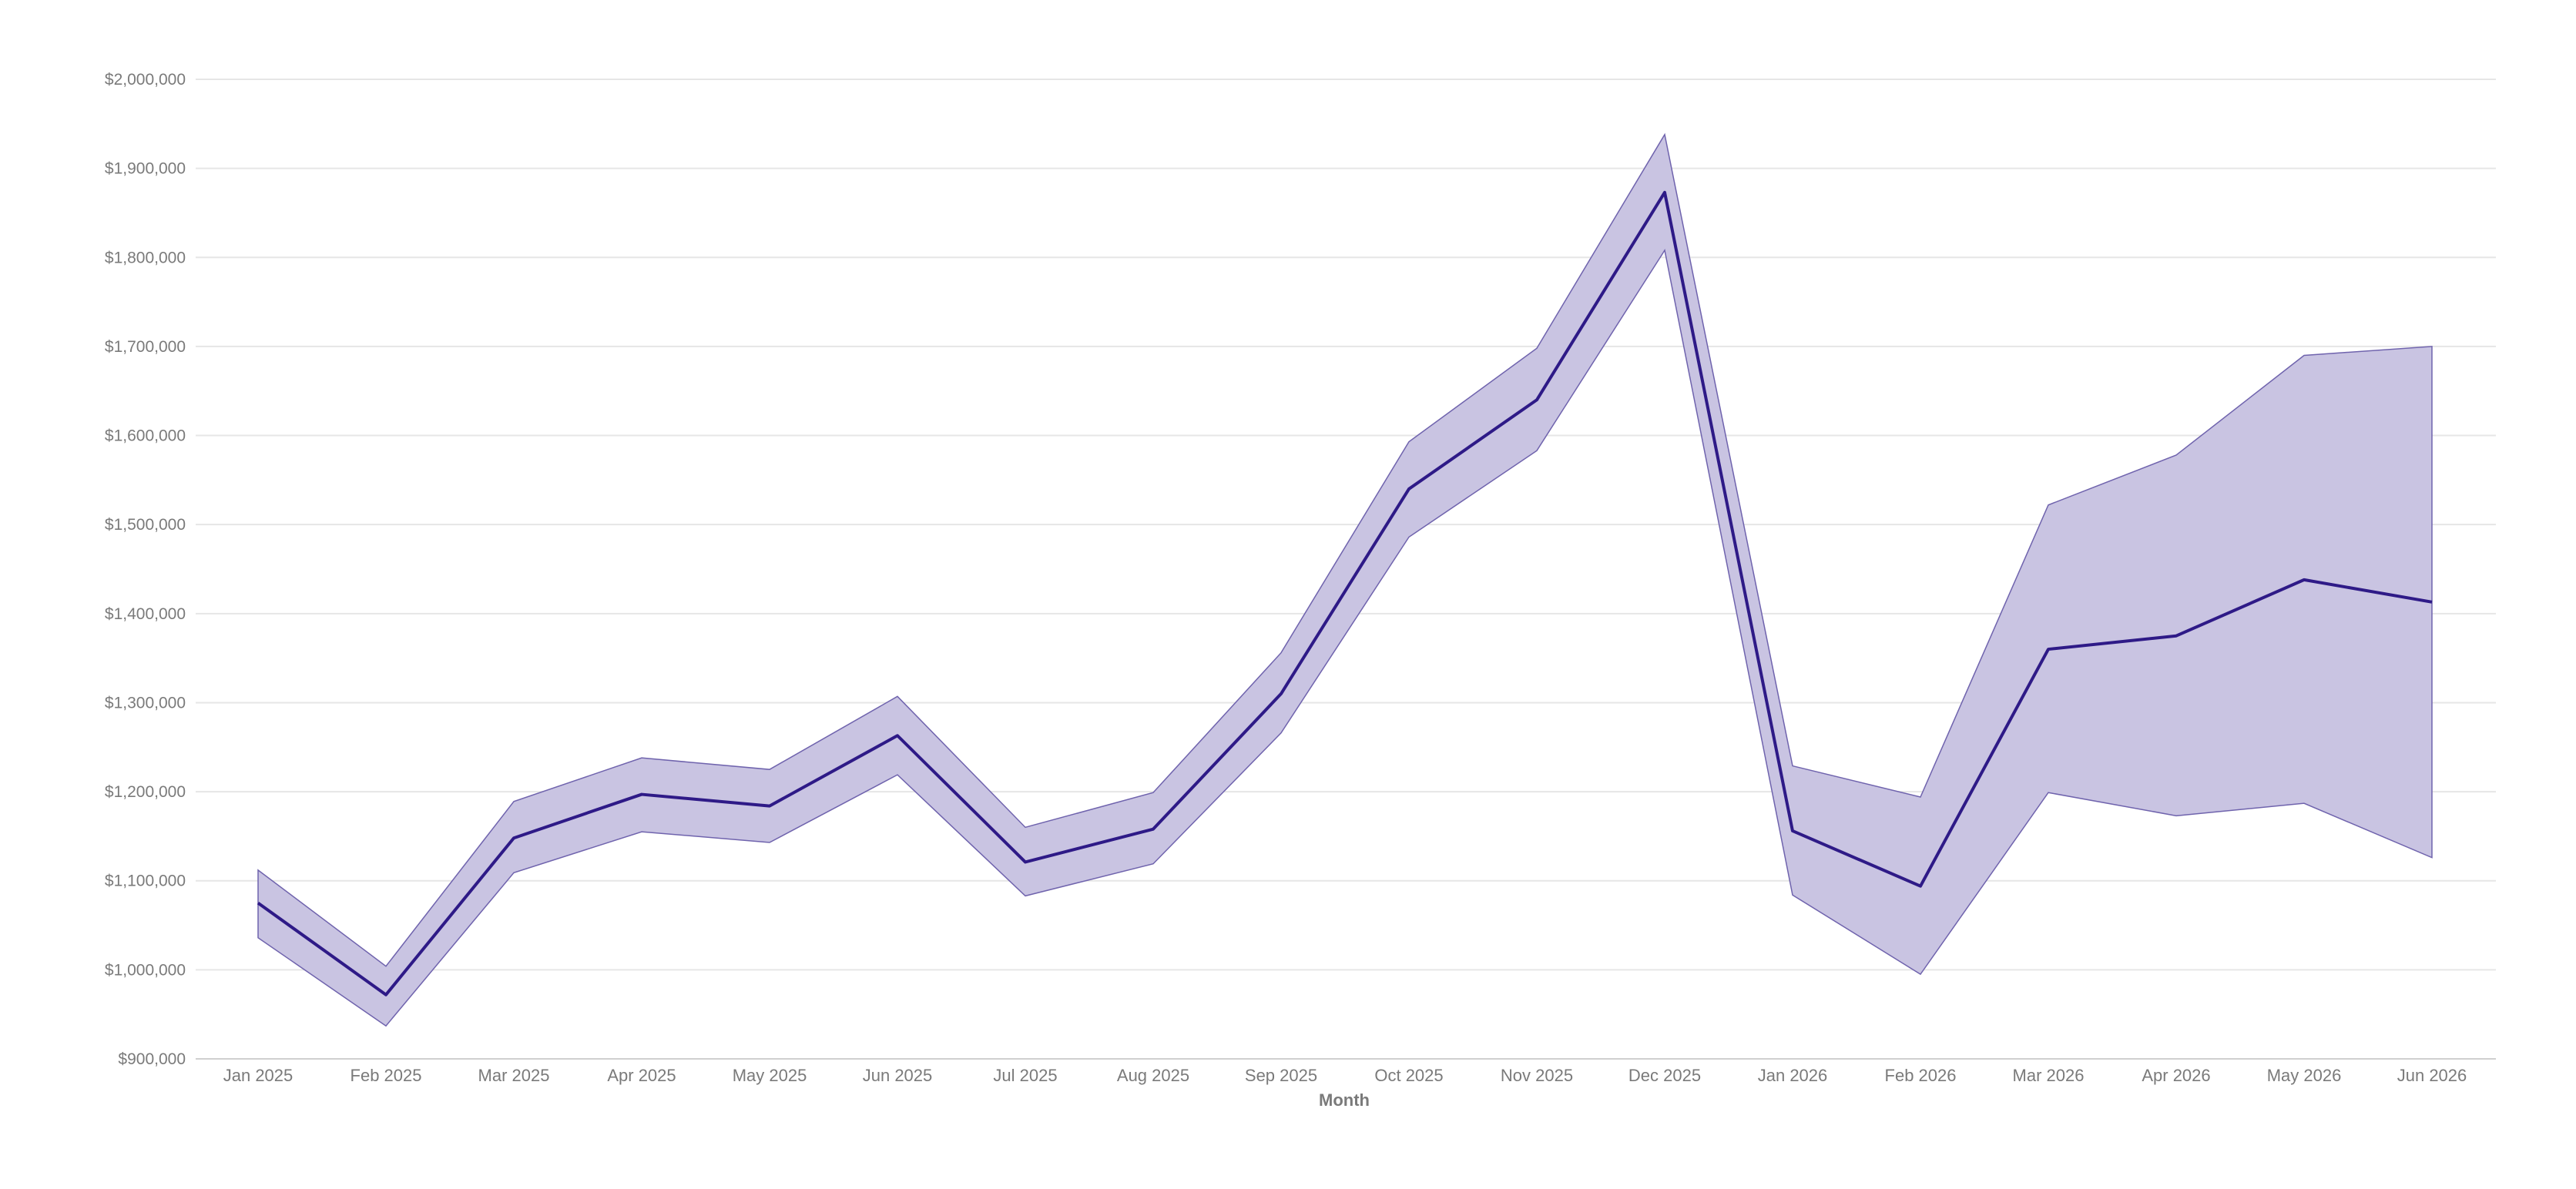 The width and height of the screenshot is (2576, 1189). Describe the element at coordinates (1921, 1075) in the screenshot. I see `x-tick-label: Feb 2026` at that location.